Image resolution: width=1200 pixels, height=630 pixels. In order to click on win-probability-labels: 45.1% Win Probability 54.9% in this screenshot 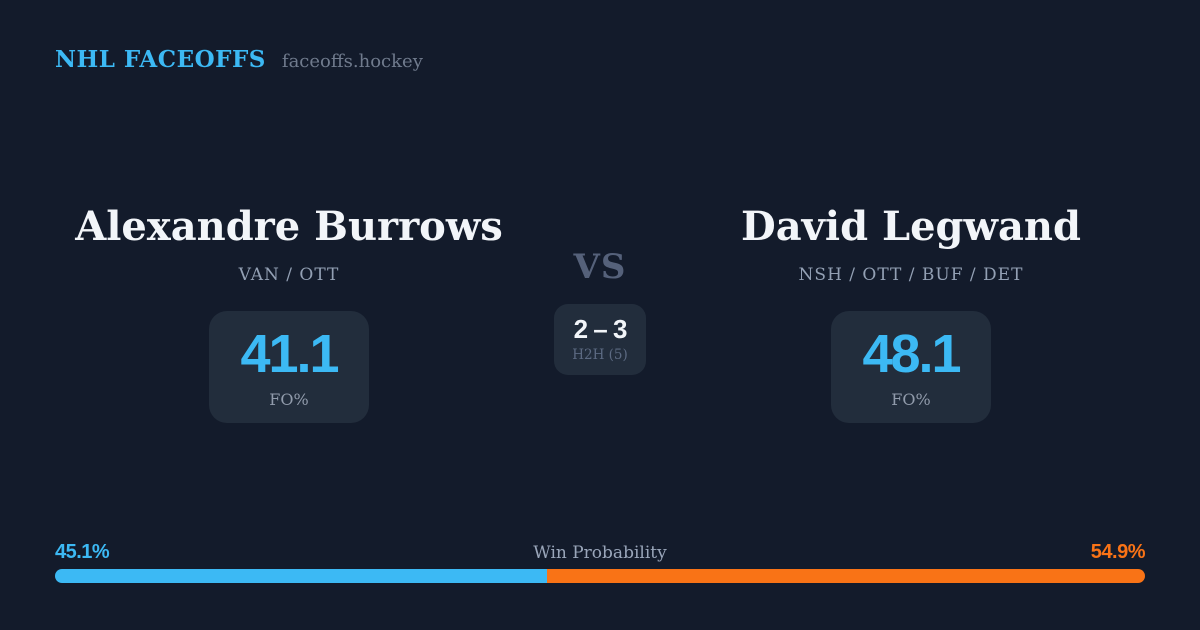, I will do `click(600, 552)`.